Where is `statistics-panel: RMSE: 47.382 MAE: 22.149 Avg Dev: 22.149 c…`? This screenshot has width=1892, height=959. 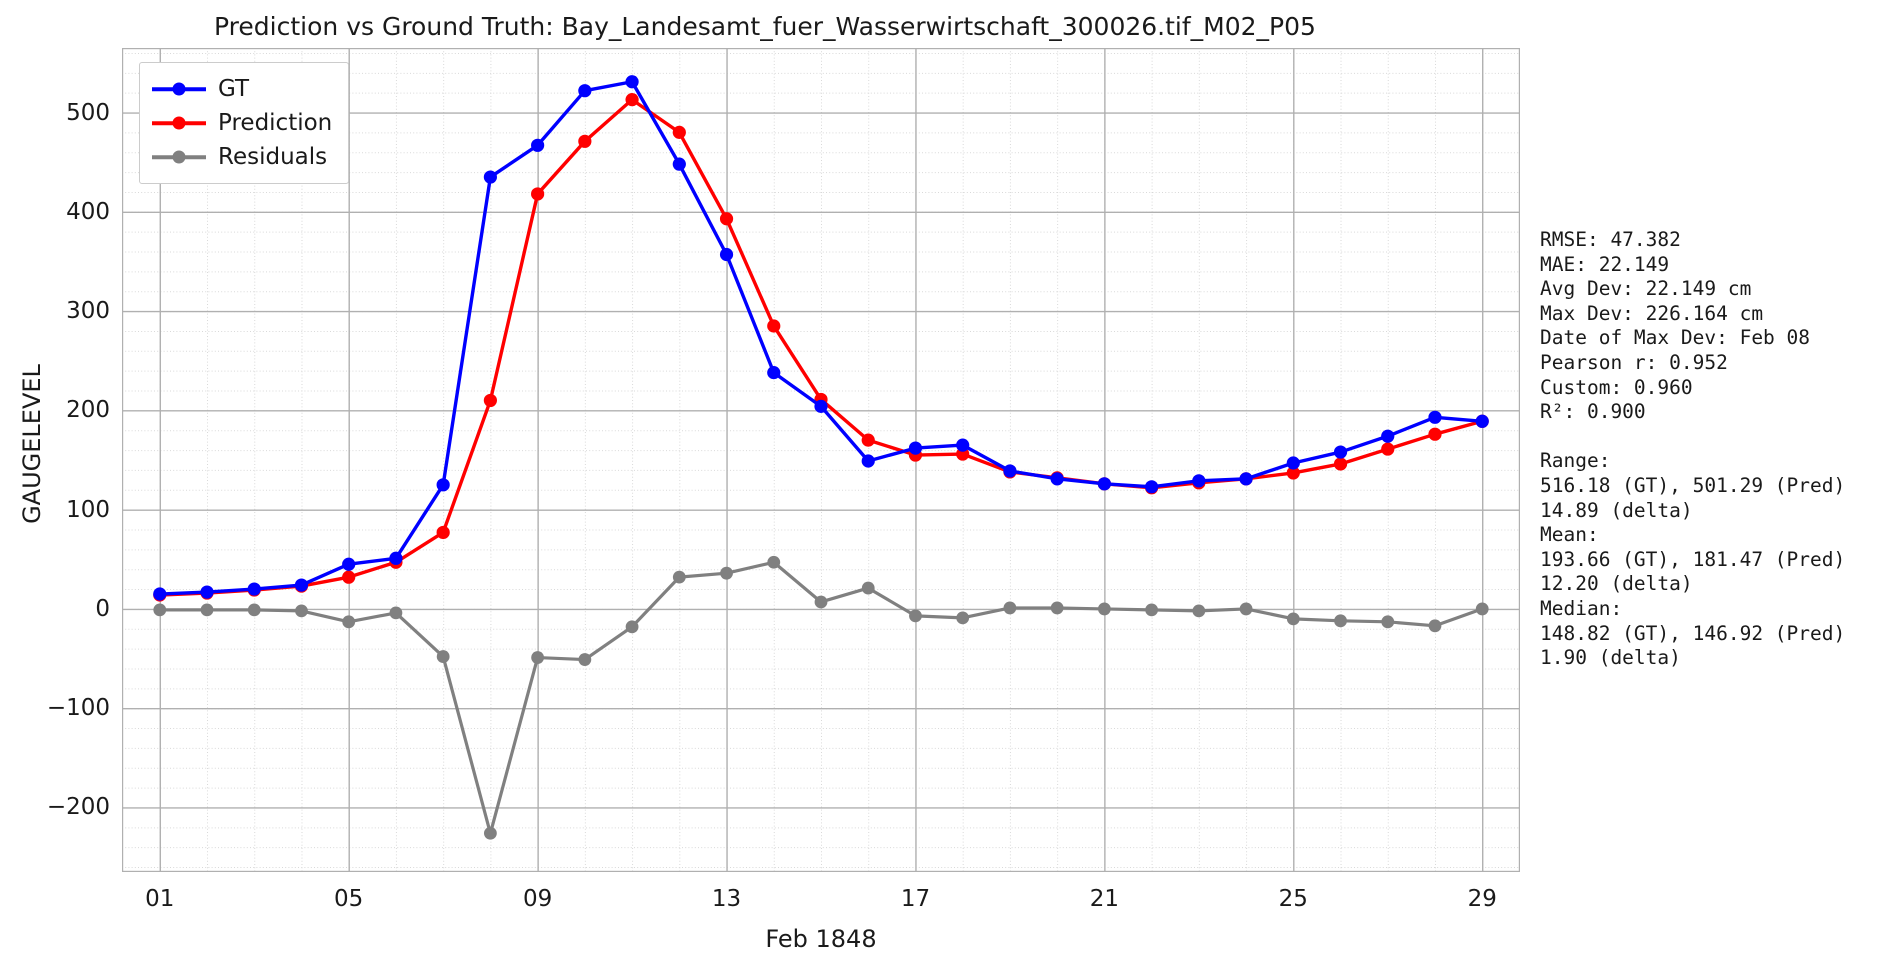 statistics-panel: RMSE: 47.382 MAE: 22.149 Avg Dev: 22.149 c… is located at coordinates (1692, 449).